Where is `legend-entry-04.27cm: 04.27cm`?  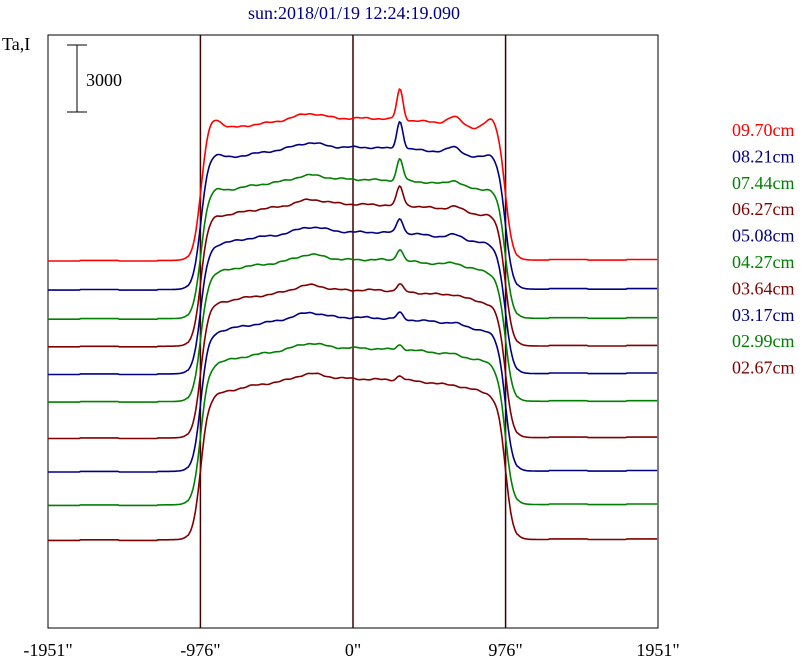
legend-entry-04.27cm: 04.27cm is located at coordinates (763, 262).